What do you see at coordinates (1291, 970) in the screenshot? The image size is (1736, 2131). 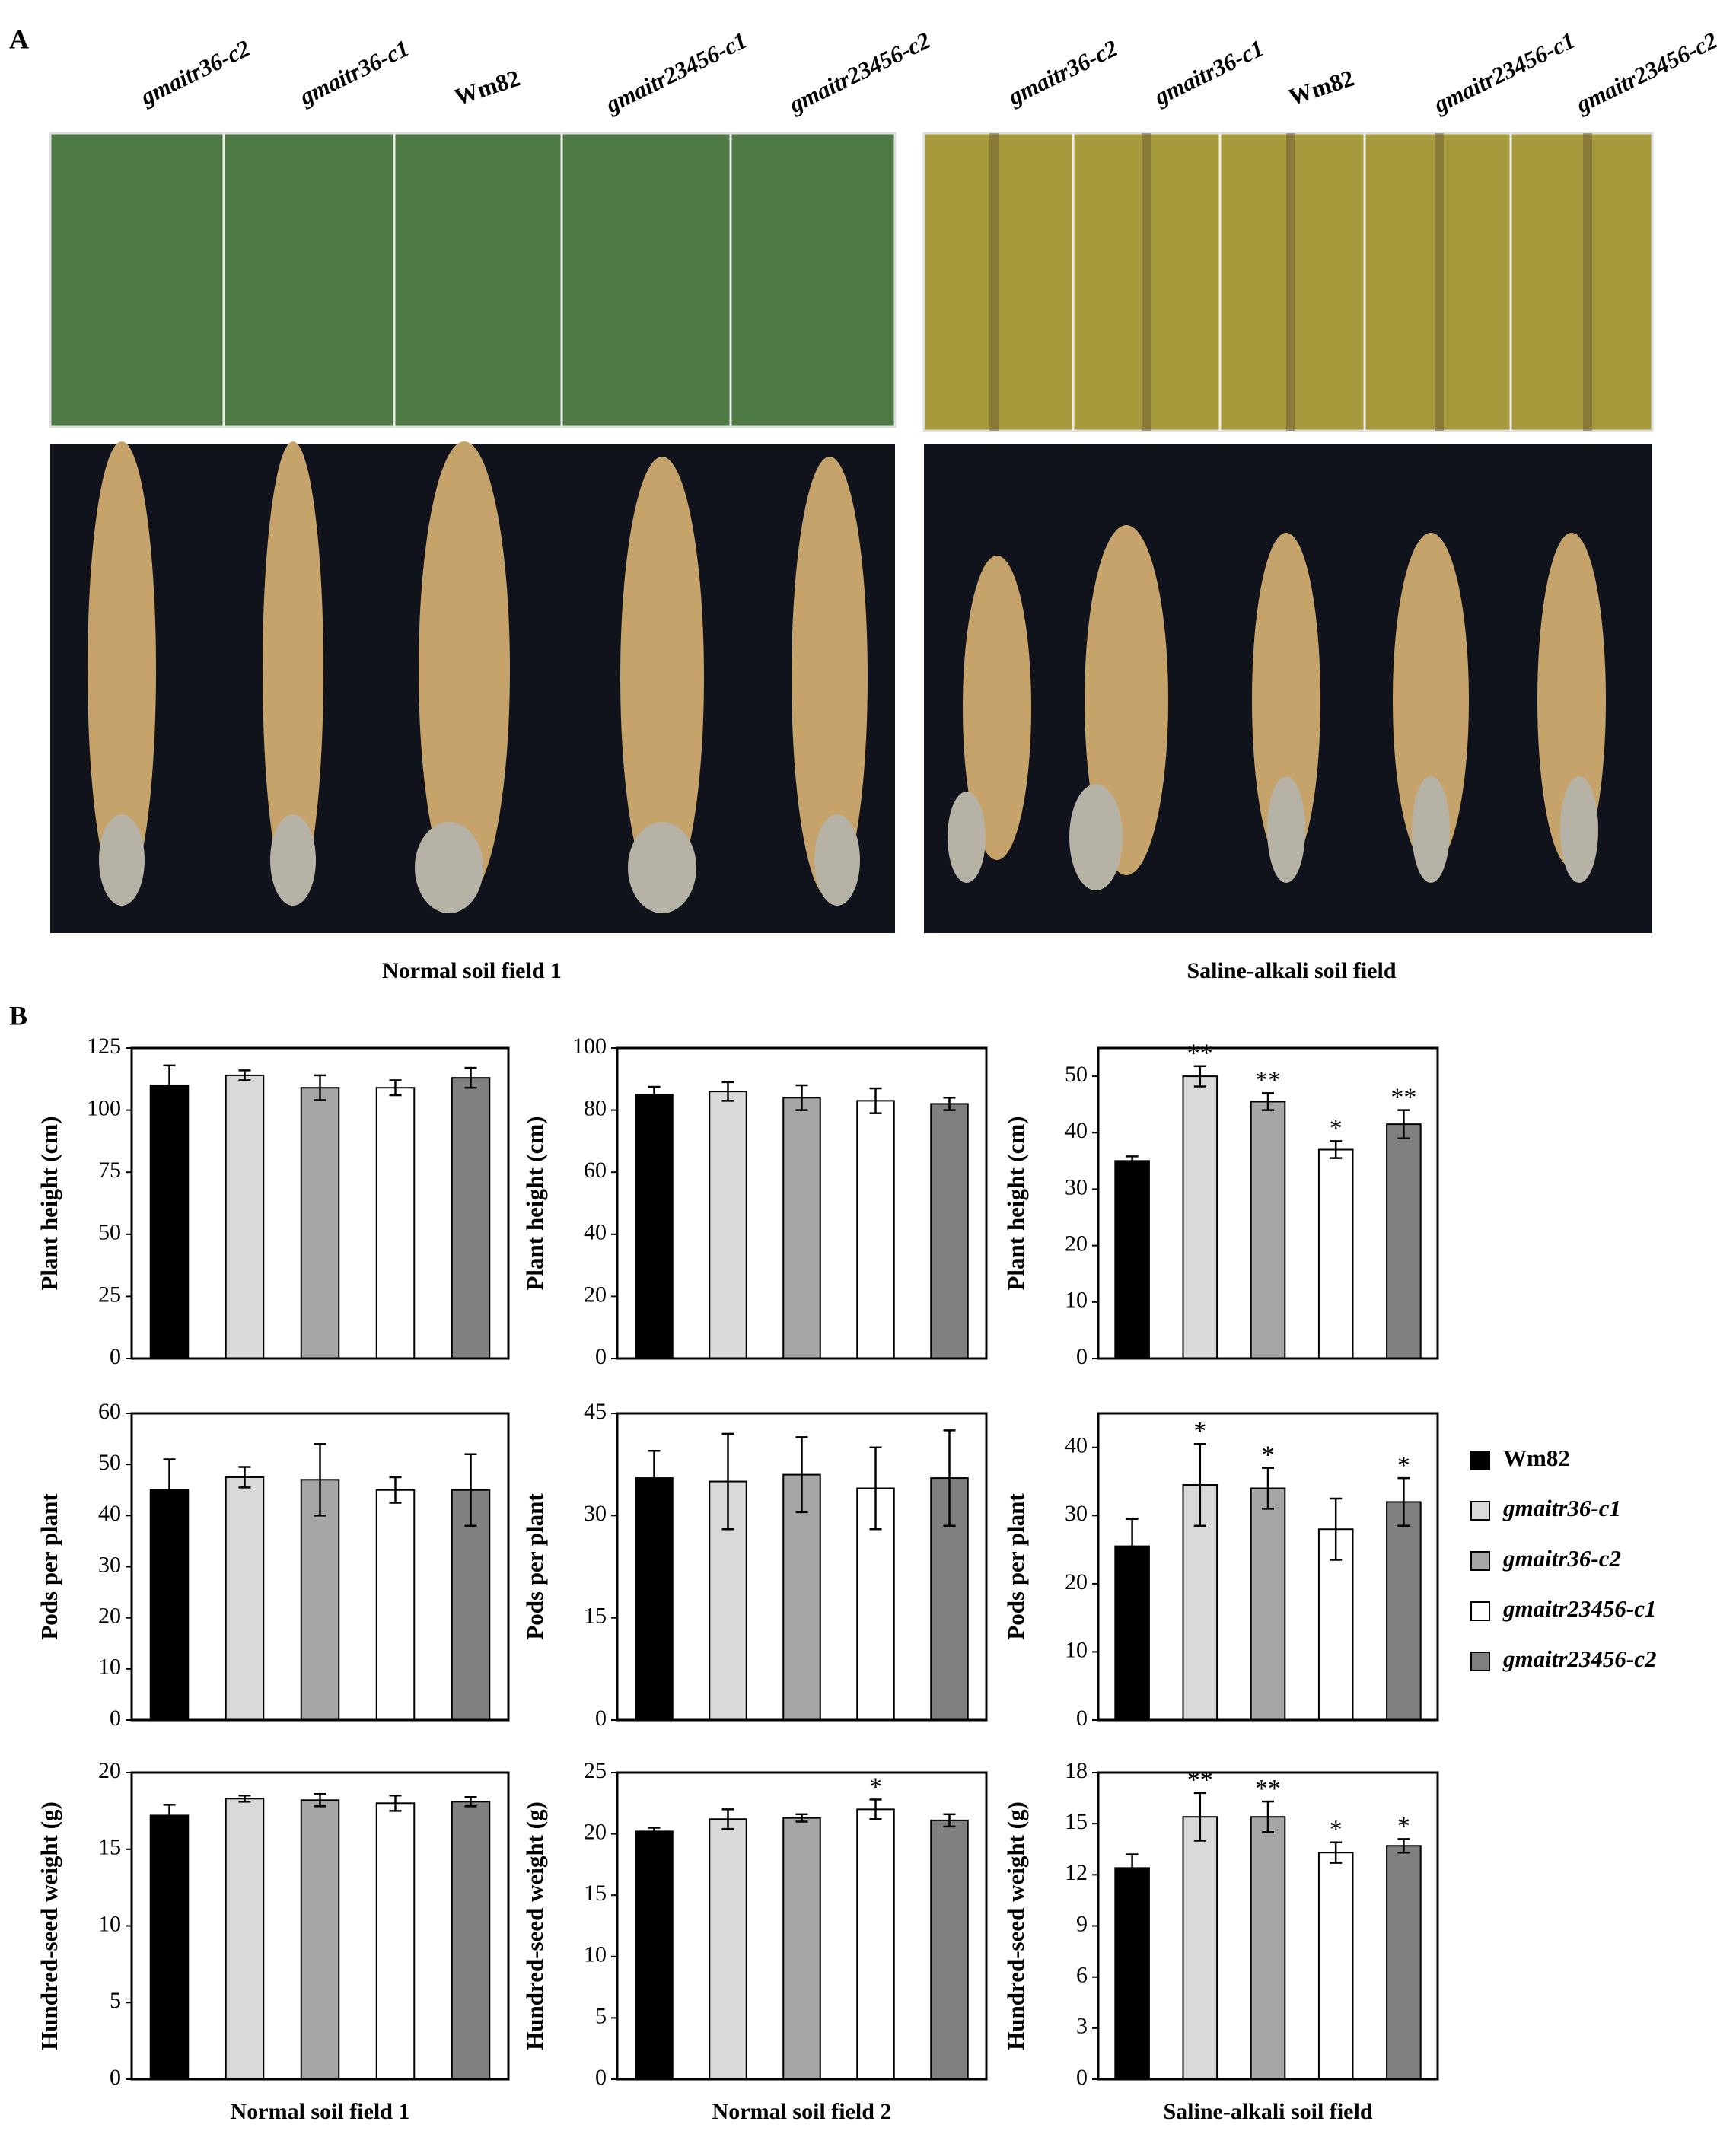 I see `photo-caption: Saline-alkali soil field` at bounding box center [1291, 970].